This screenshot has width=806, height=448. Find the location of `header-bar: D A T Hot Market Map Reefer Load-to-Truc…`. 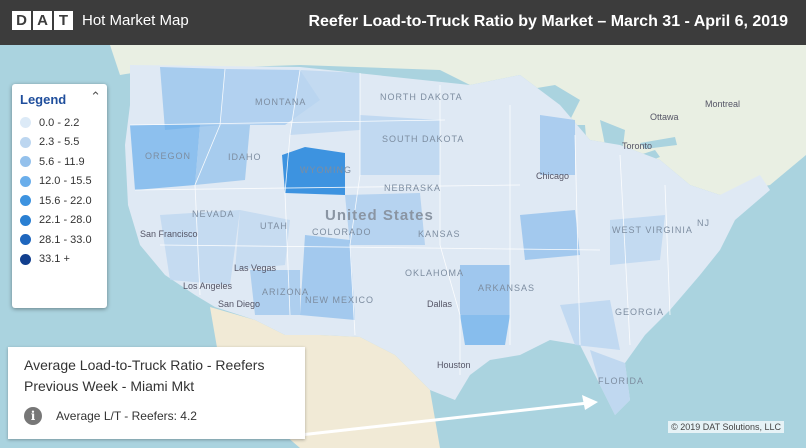

header-bar: D A T Hot Market Map Reefer Load-to-Truc… is located at coordinates (403, 22).